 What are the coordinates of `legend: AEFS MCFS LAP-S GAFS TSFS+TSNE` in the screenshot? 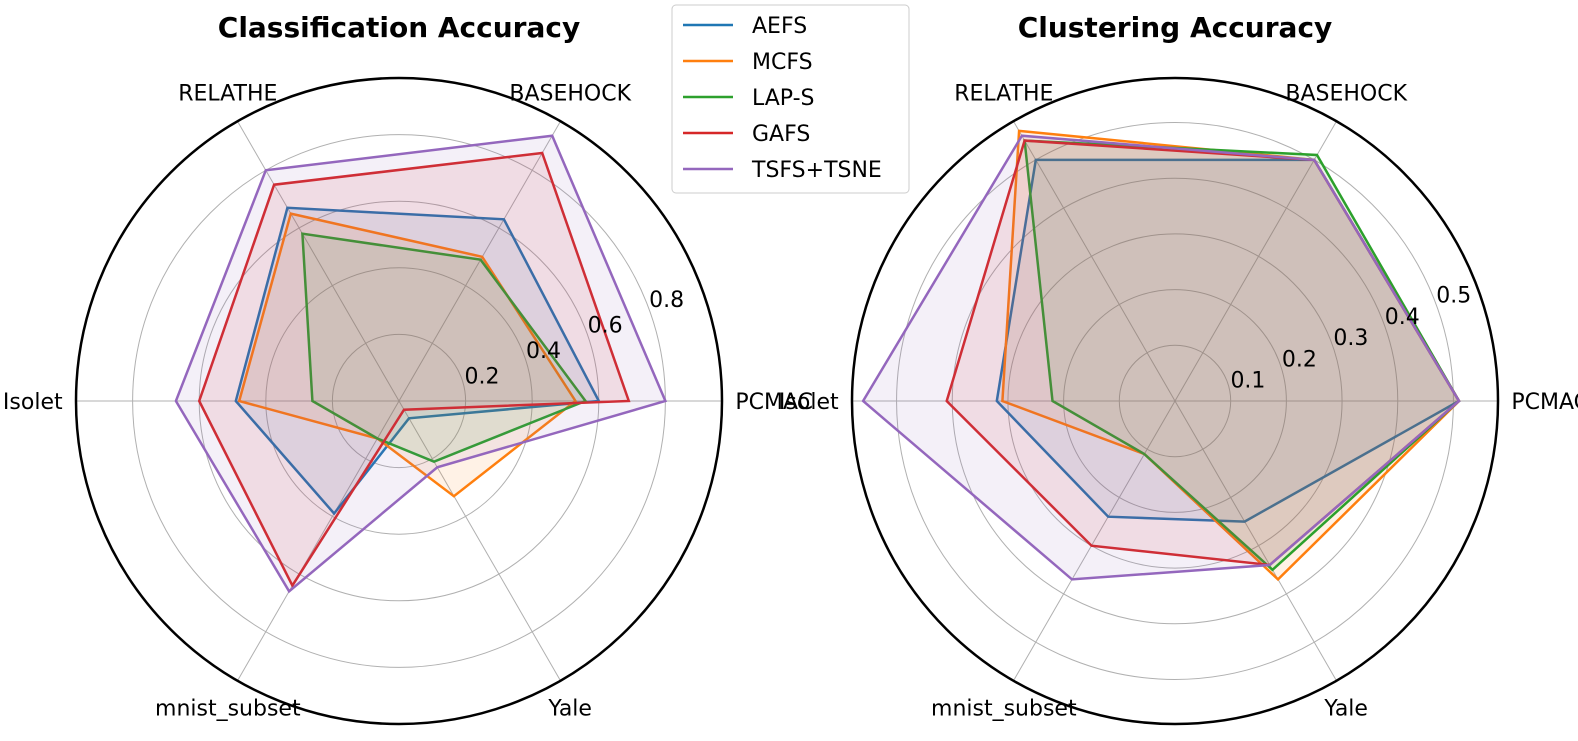 It's located at (790, 99).